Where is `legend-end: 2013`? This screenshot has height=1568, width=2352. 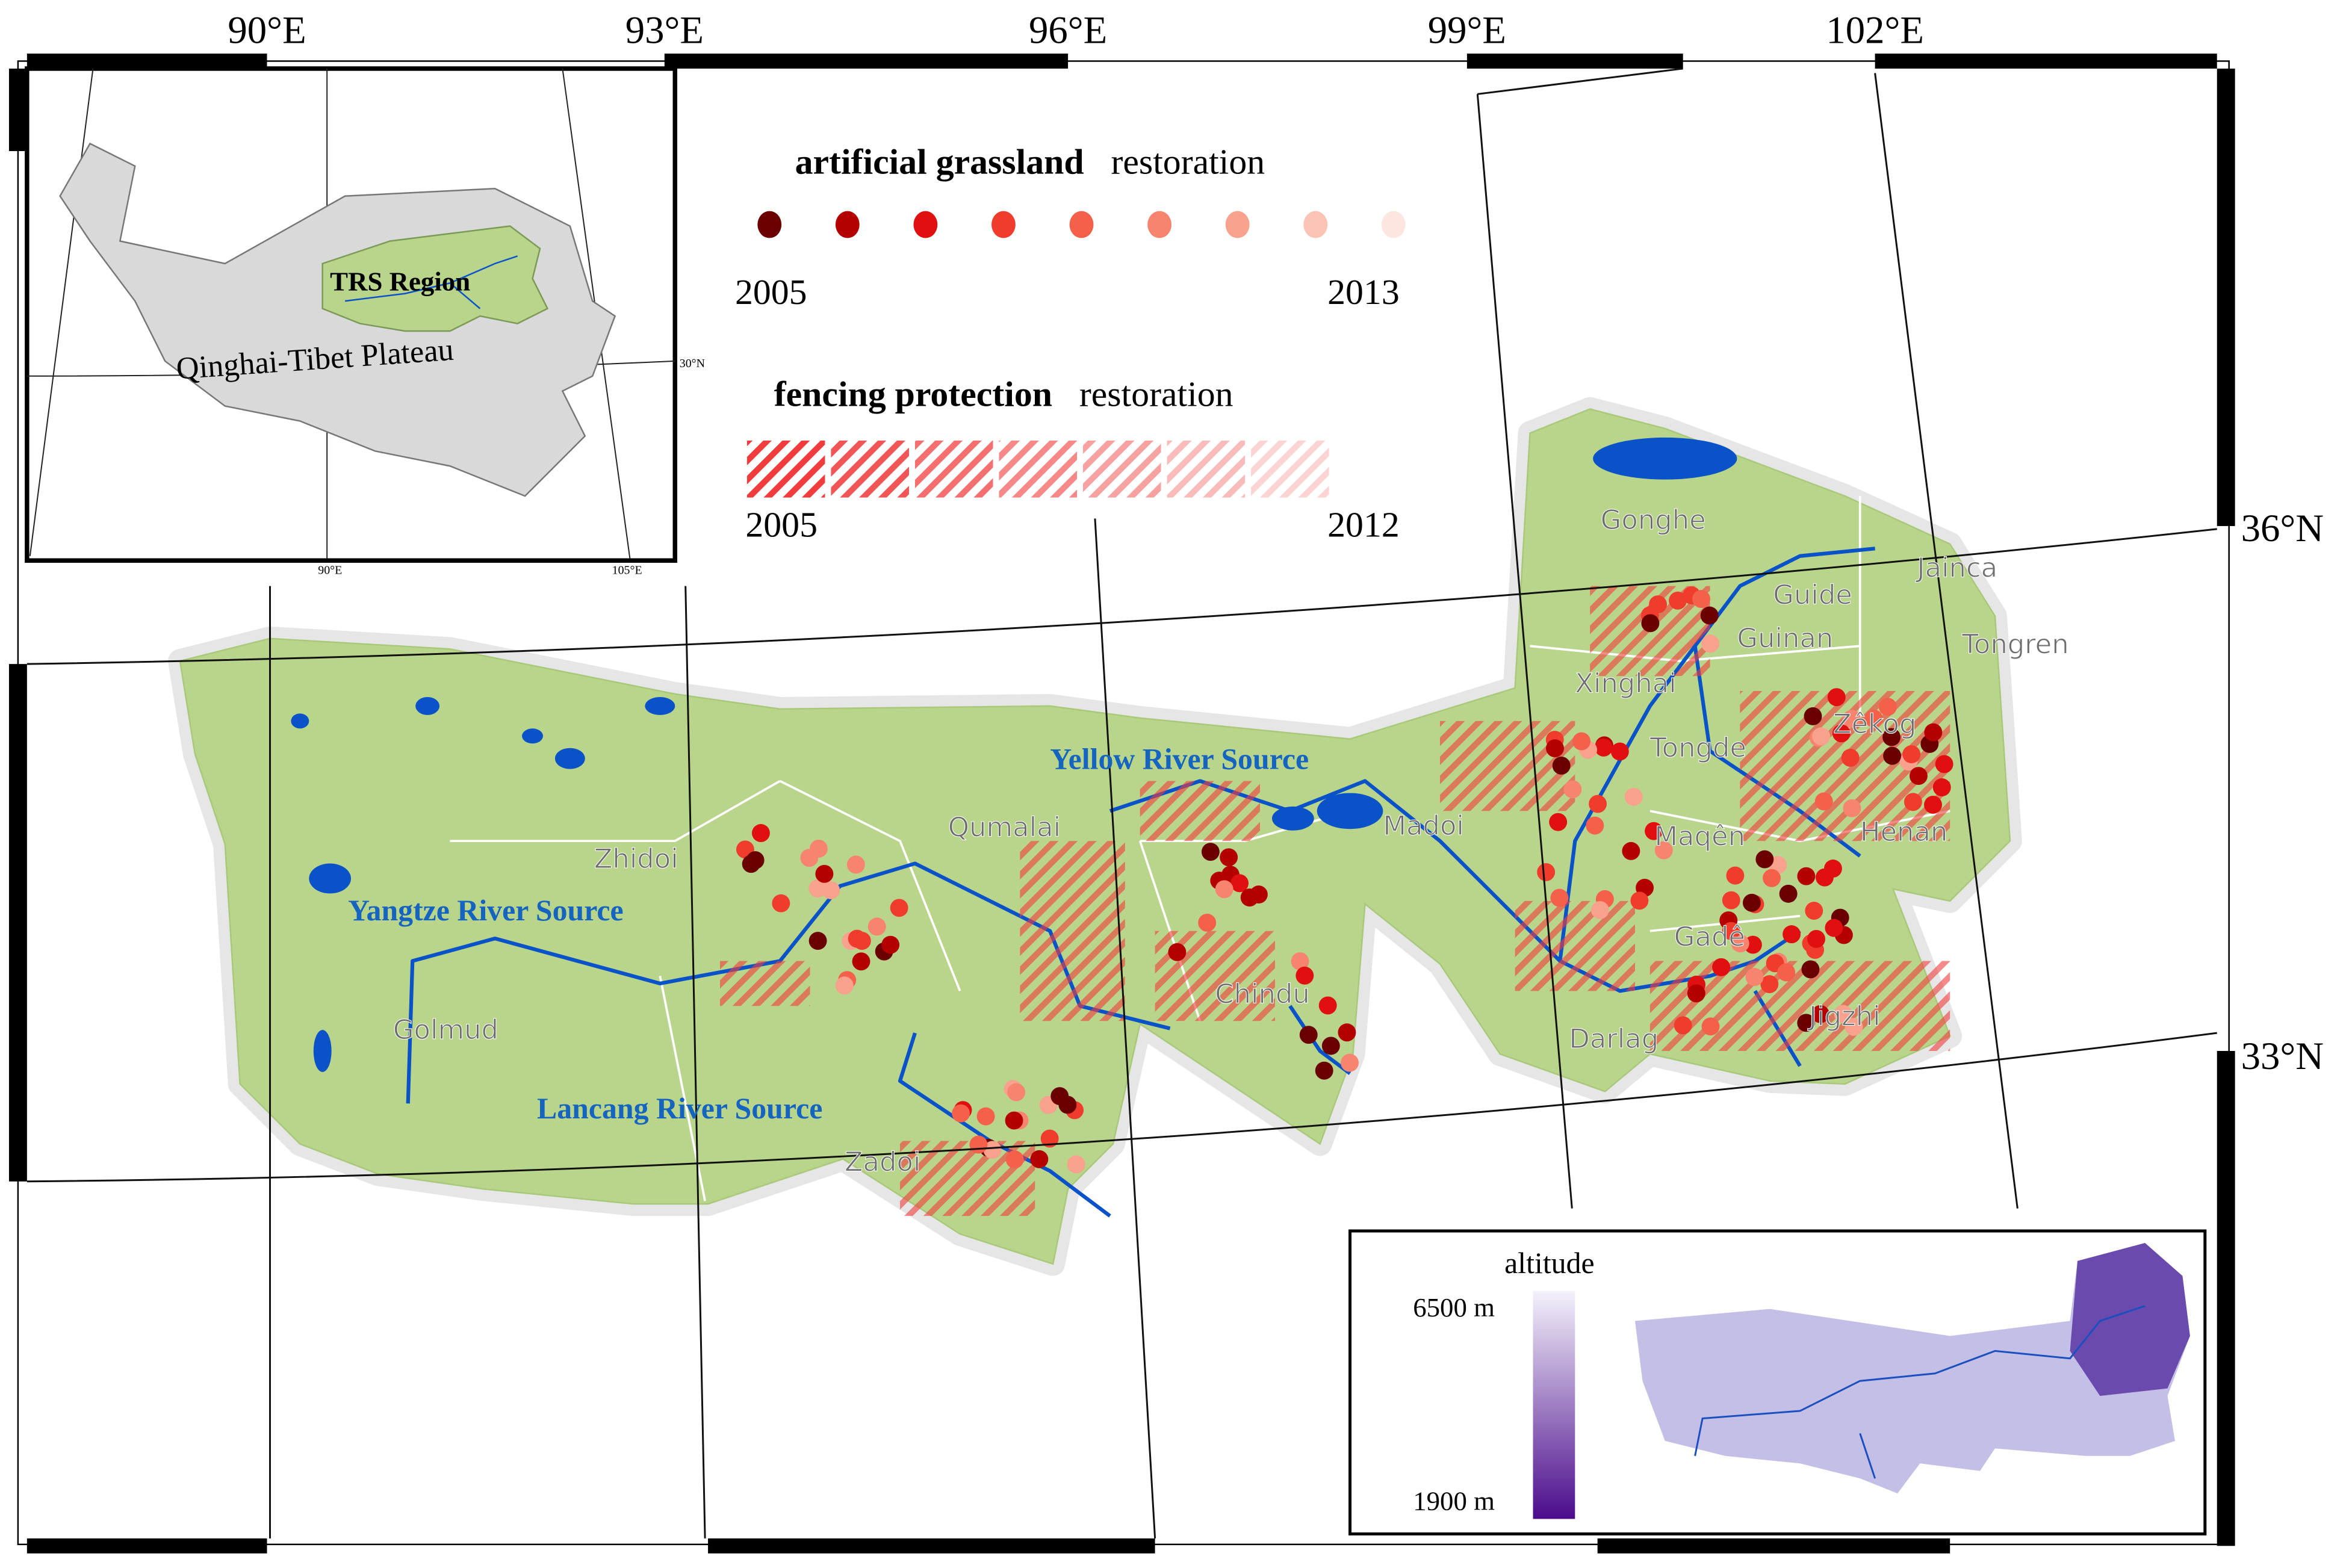
legend-end: 2013 is located at coordinates (1363, 292).